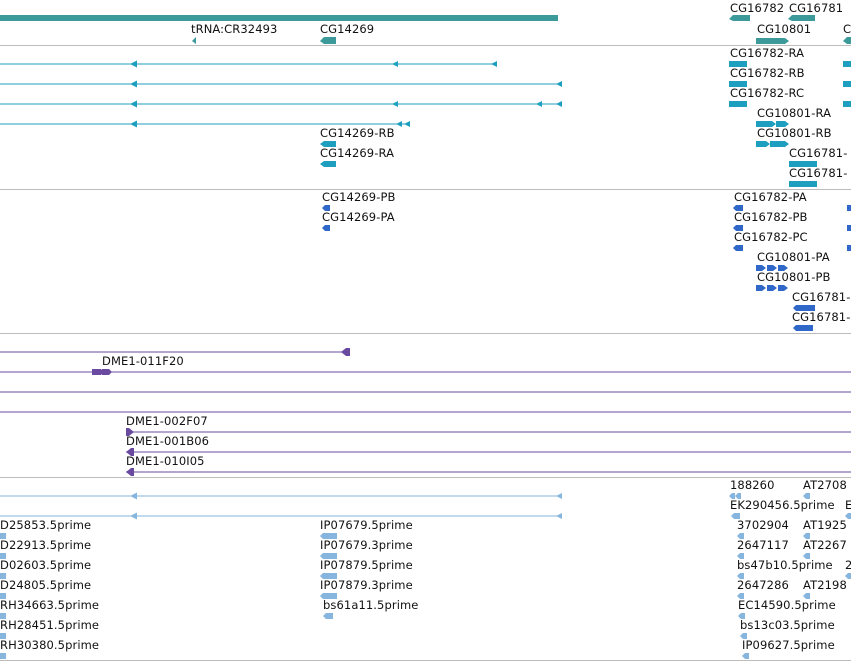  What do you see at coordinates (46, 525) in the screenshot?
I see `est-label: D25853.5prime` at bounding box center [46, 525].